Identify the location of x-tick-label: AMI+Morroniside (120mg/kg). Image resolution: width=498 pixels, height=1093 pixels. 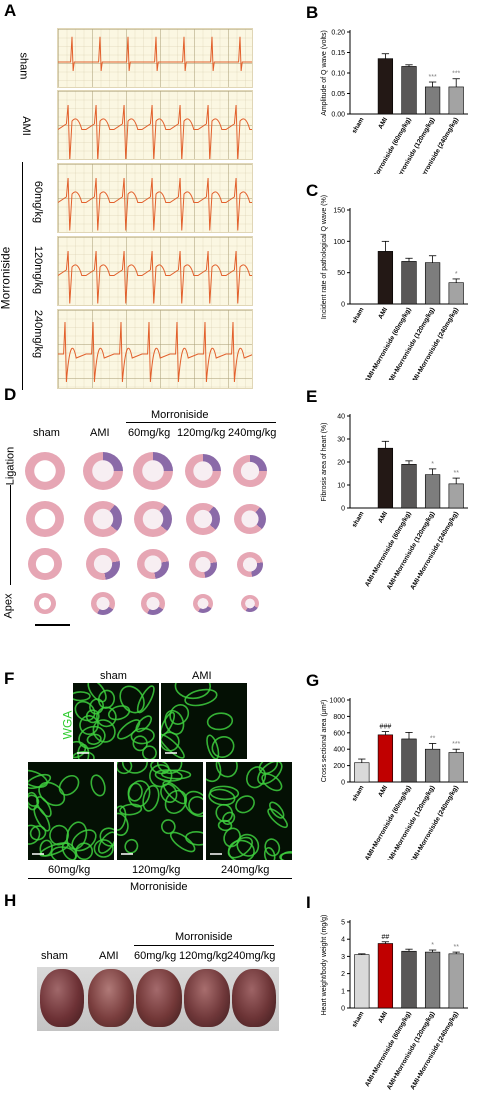
(411, 551).